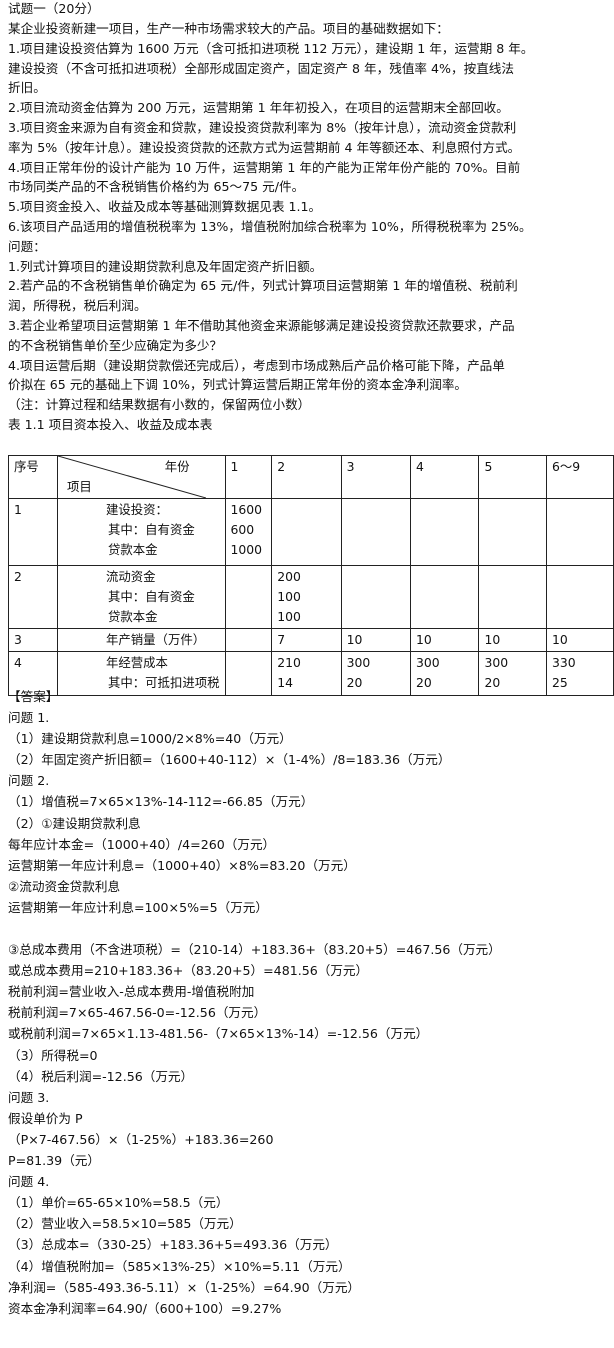 This screenshot has height=1348, width=614. Describe the element at coordinates (53, 1055) in the screenshot. I see `answer-line: （3）所得税=0` at that location.